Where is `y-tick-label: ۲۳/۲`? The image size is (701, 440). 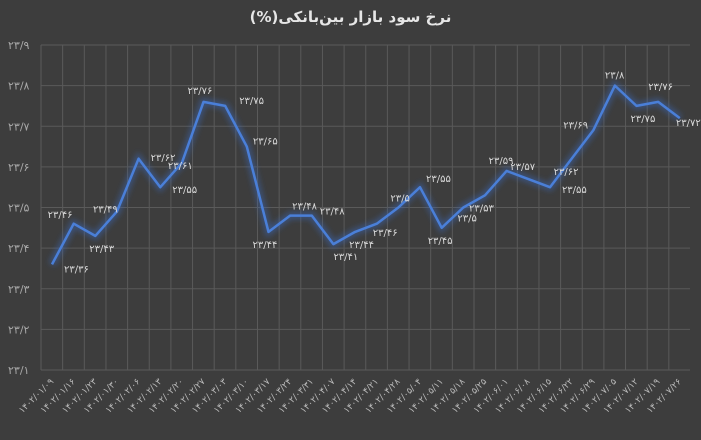
y-tick-label: ۲۳/۲ is located at coordinates (19, 329).